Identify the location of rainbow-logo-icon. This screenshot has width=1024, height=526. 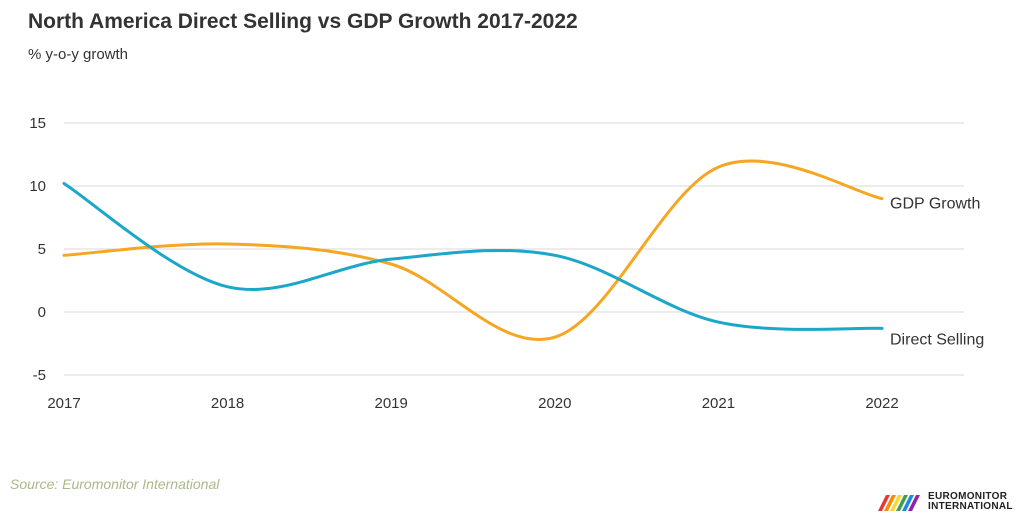
(899, 503).